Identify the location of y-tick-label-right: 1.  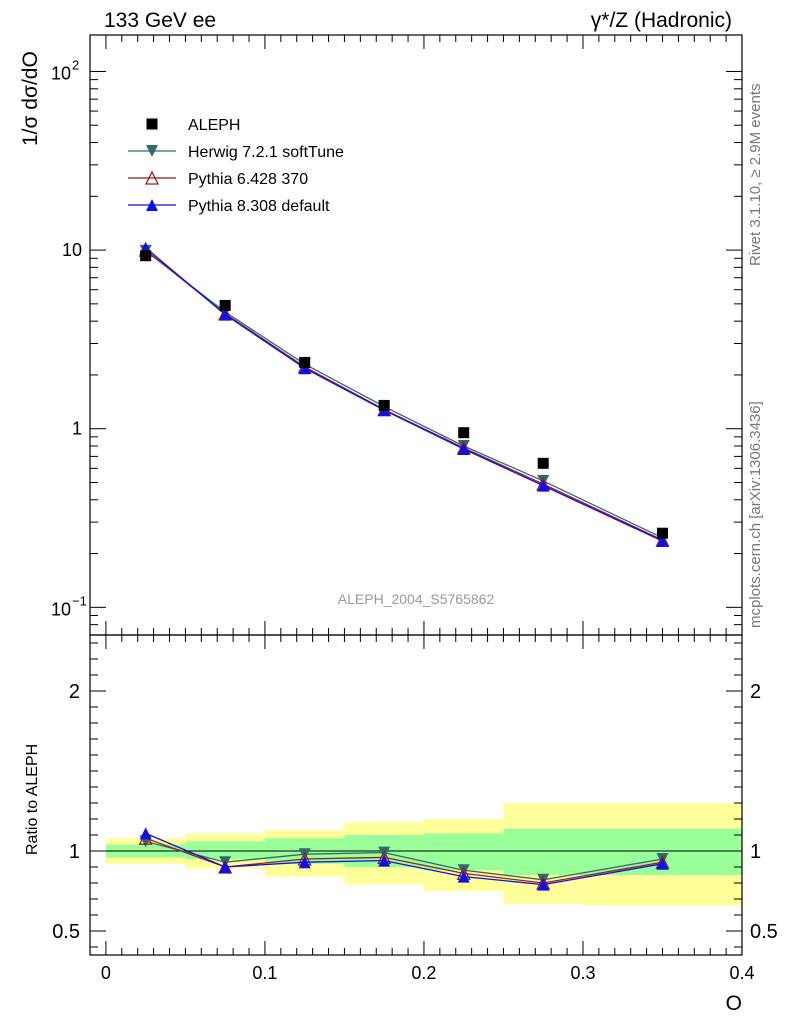
(755, 852).